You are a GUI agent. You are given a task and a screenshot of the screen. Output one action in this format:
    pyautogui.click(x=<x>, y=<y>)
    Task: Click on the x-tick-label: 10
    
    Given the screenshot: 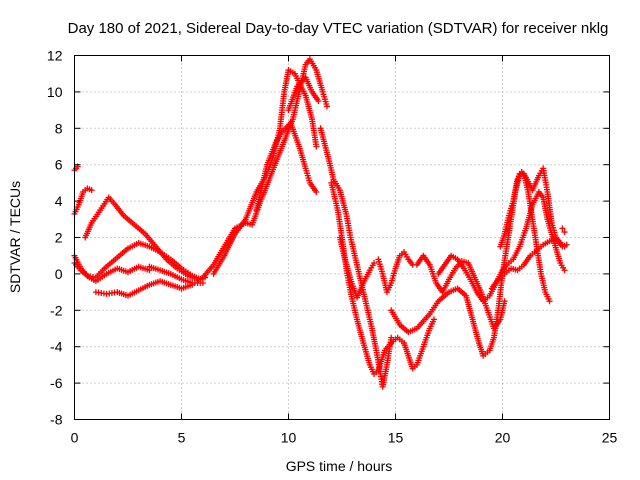 What is the action you would take?
    pyautogui.click(x=289, y=438)
    